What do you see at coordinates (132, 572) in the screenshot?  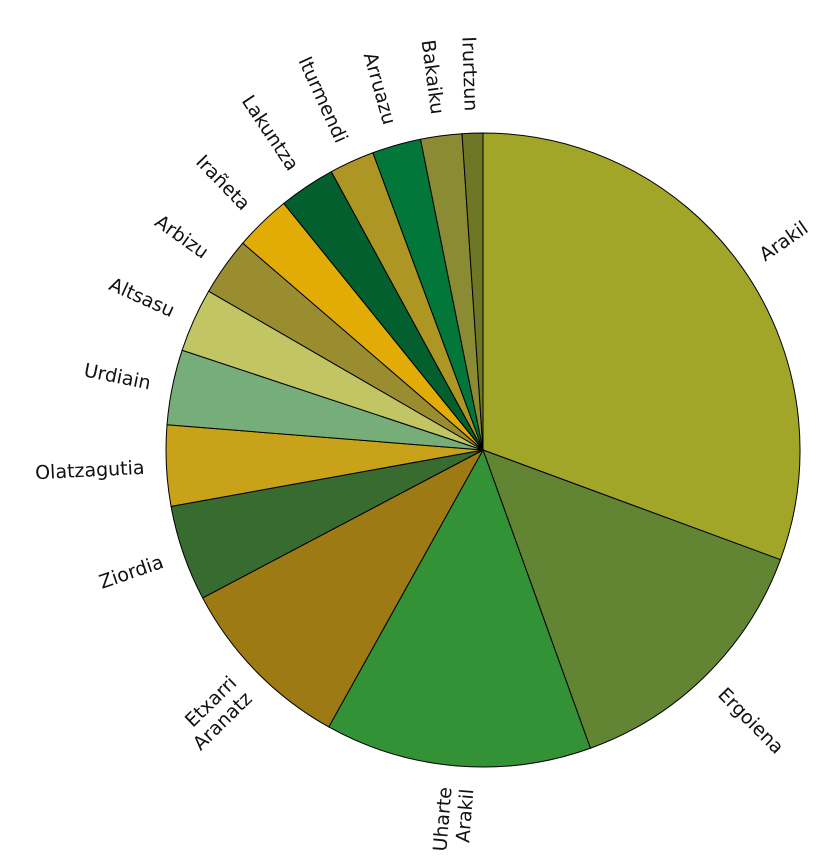 I see `label-ziordia: Ziordia` at bounding box center [132, 572].